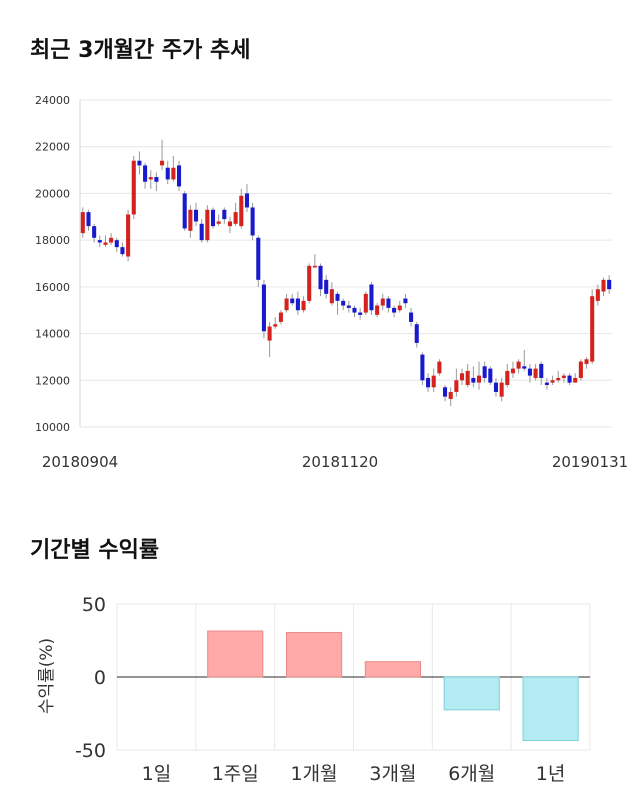 Image resolution: width=640 pixels, height=810 pixels. Describe the element at coordinates (52, 264) in the screenshot. I see `candle-y-ticks: 24000 22000 20000 18000 16000 14000 12000 10000` at that location.